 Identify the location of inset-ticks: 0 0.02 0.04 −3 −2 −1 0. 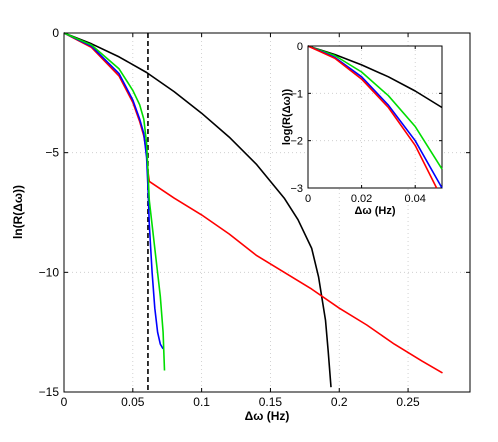
(366, 123).